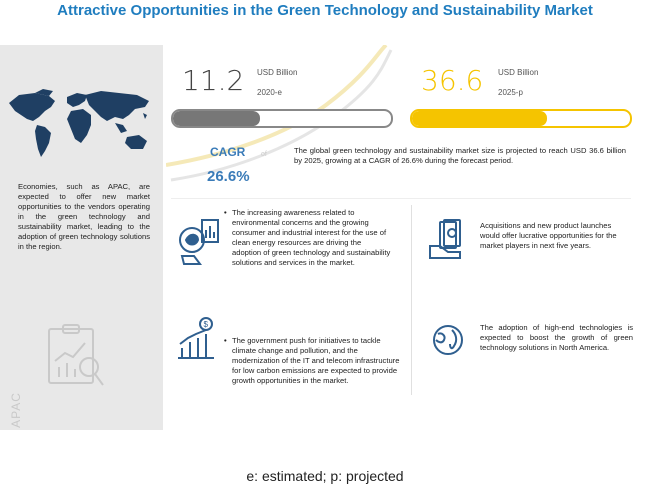  What do you see at coordinates (510, 92) in the screenshot?
I see `year-2025: 2025-p` at bounding box center [510, 92].